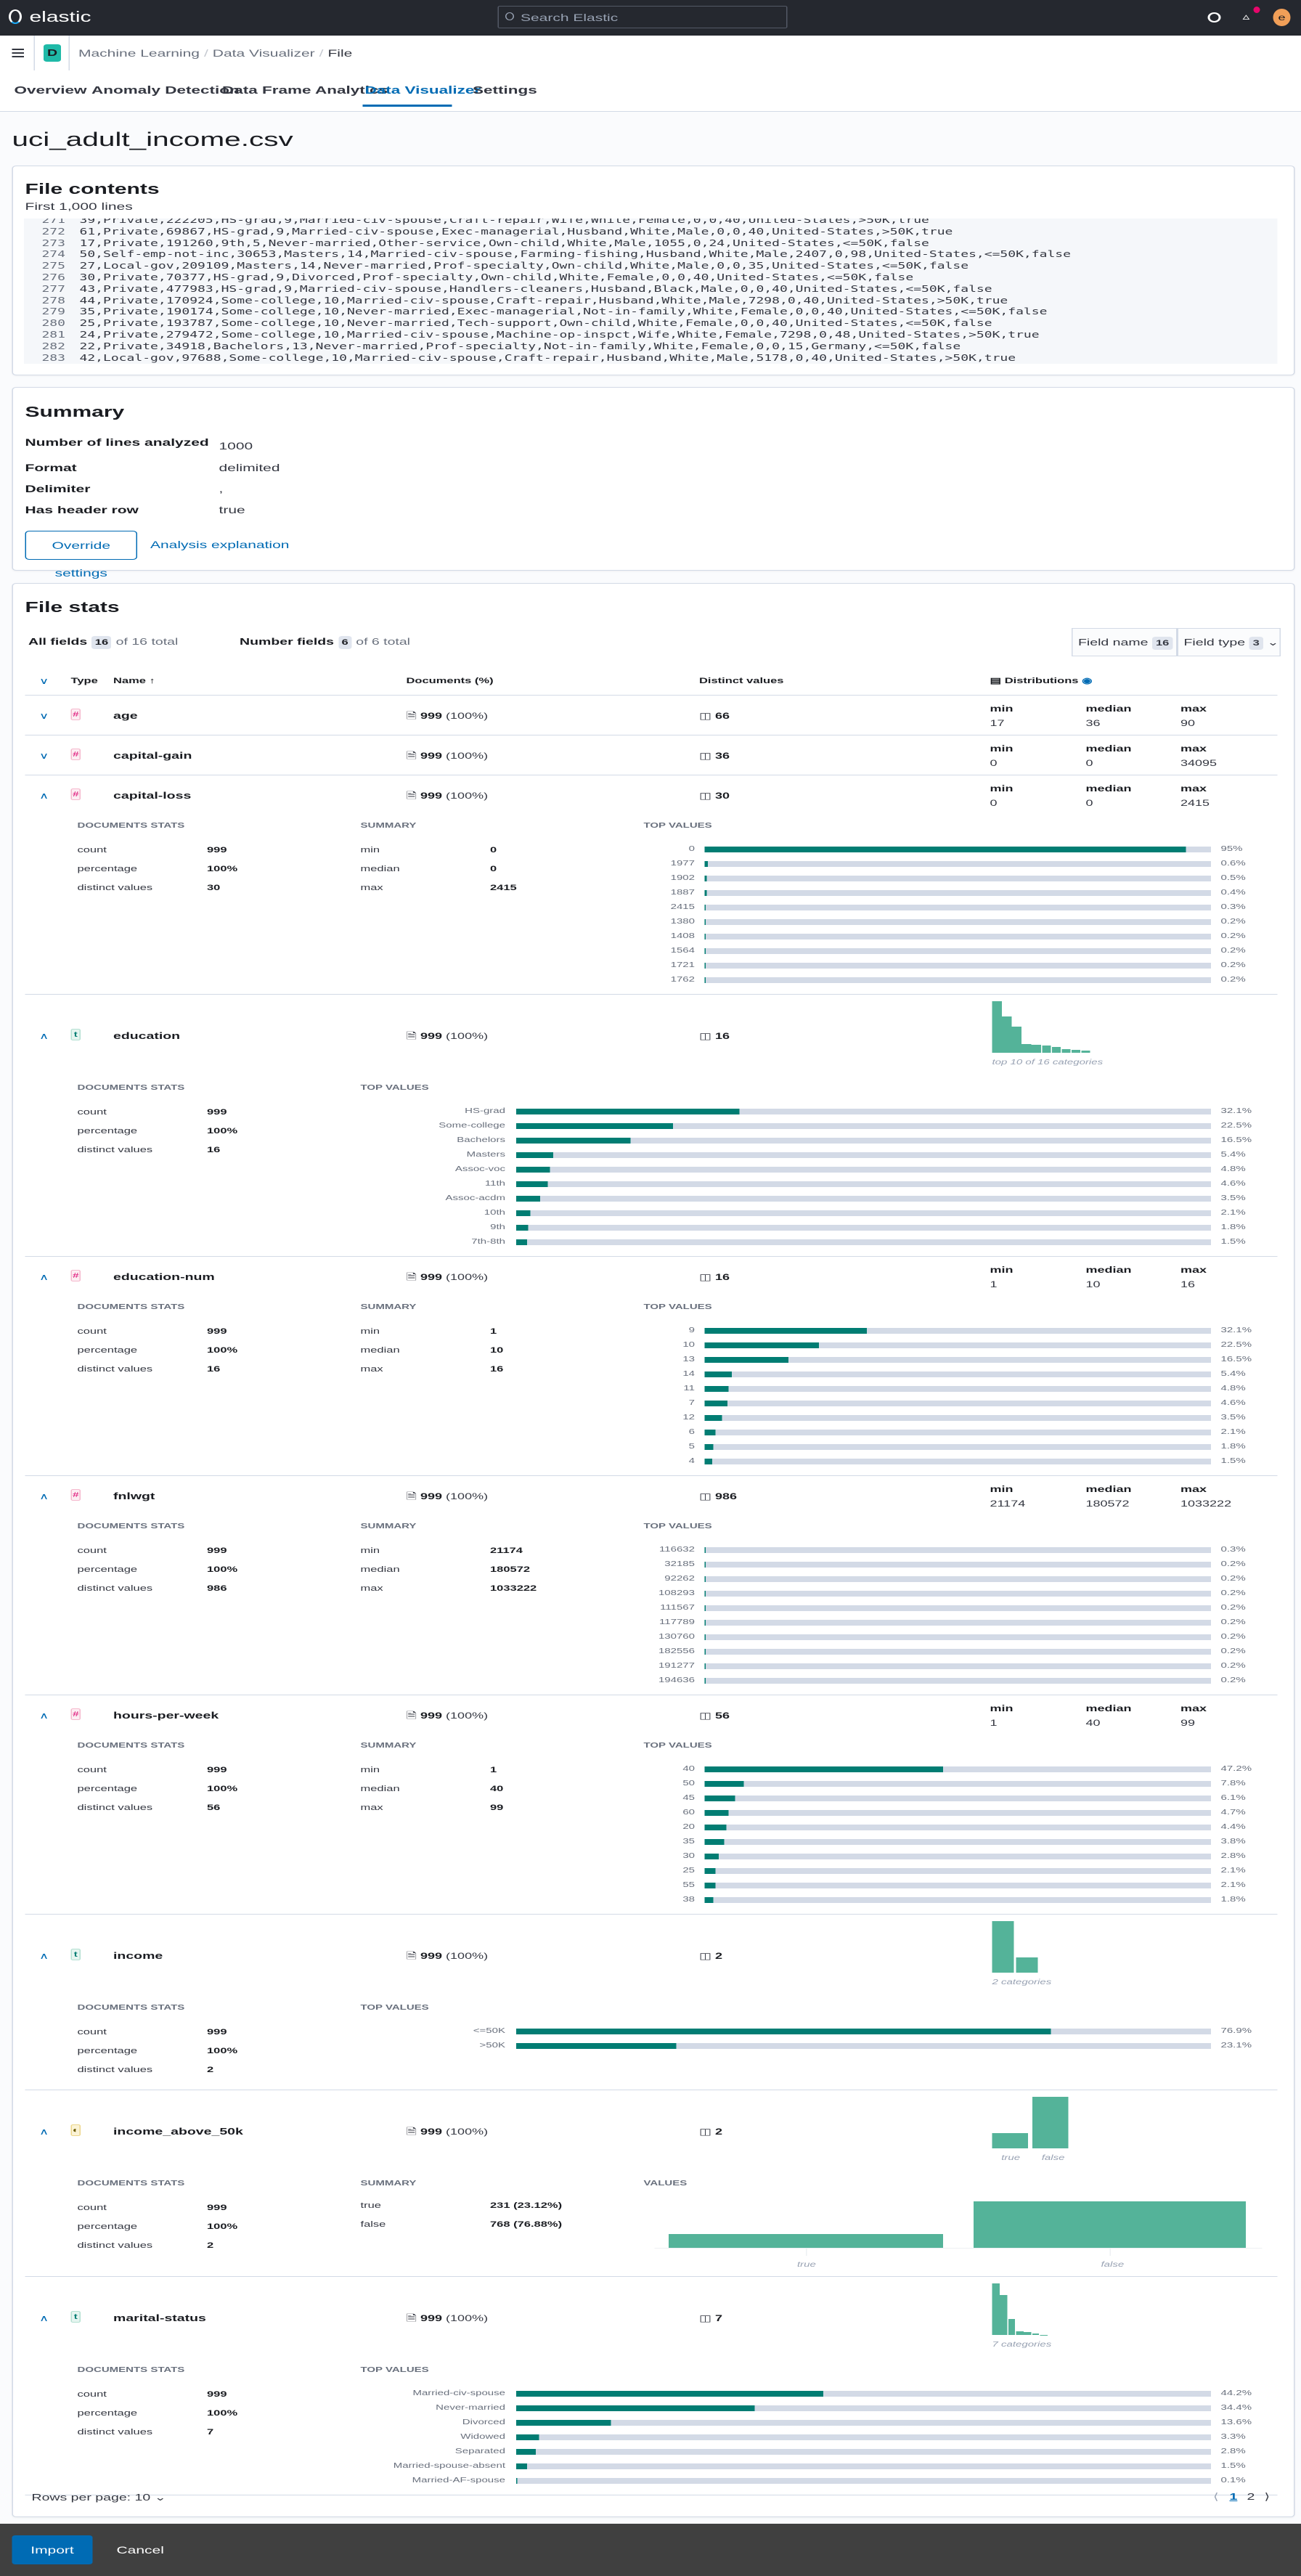  I want to click on field-name: fnlwgt, so click(134, 1495).